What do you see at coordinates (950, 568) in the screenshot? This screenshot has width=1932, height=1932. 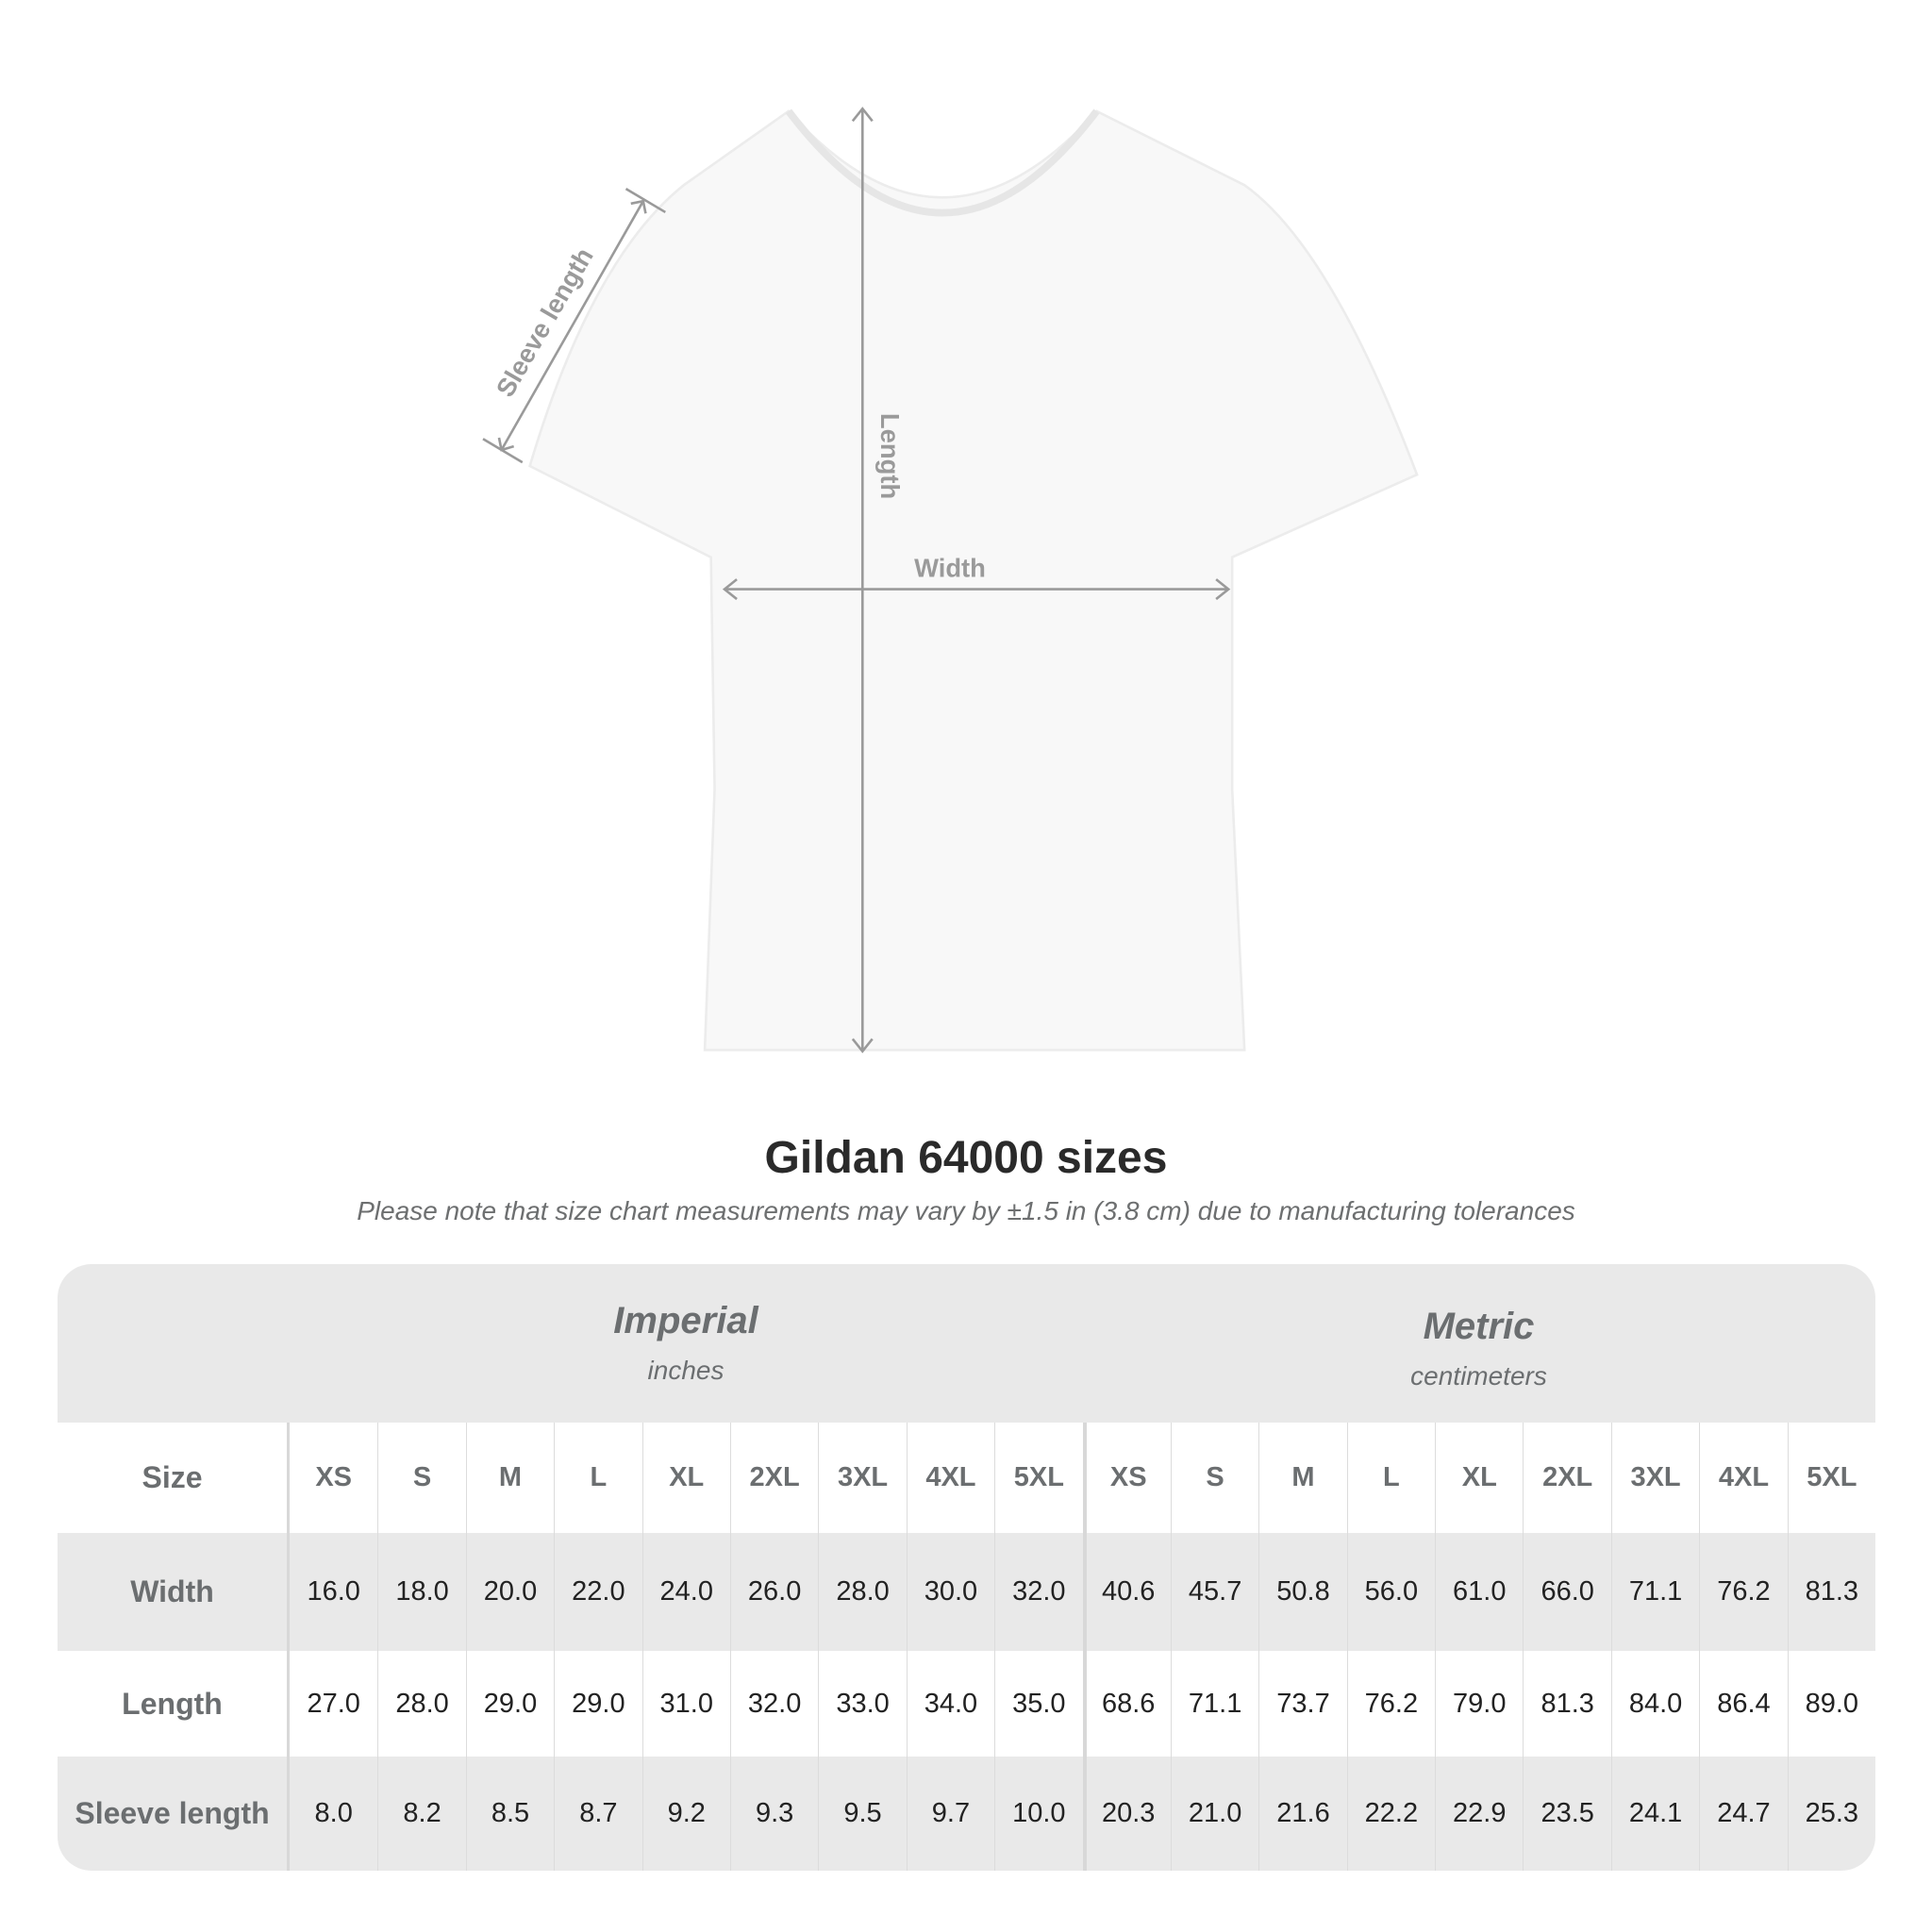 I see `width-label: Width` at bounding box center [950, 568].